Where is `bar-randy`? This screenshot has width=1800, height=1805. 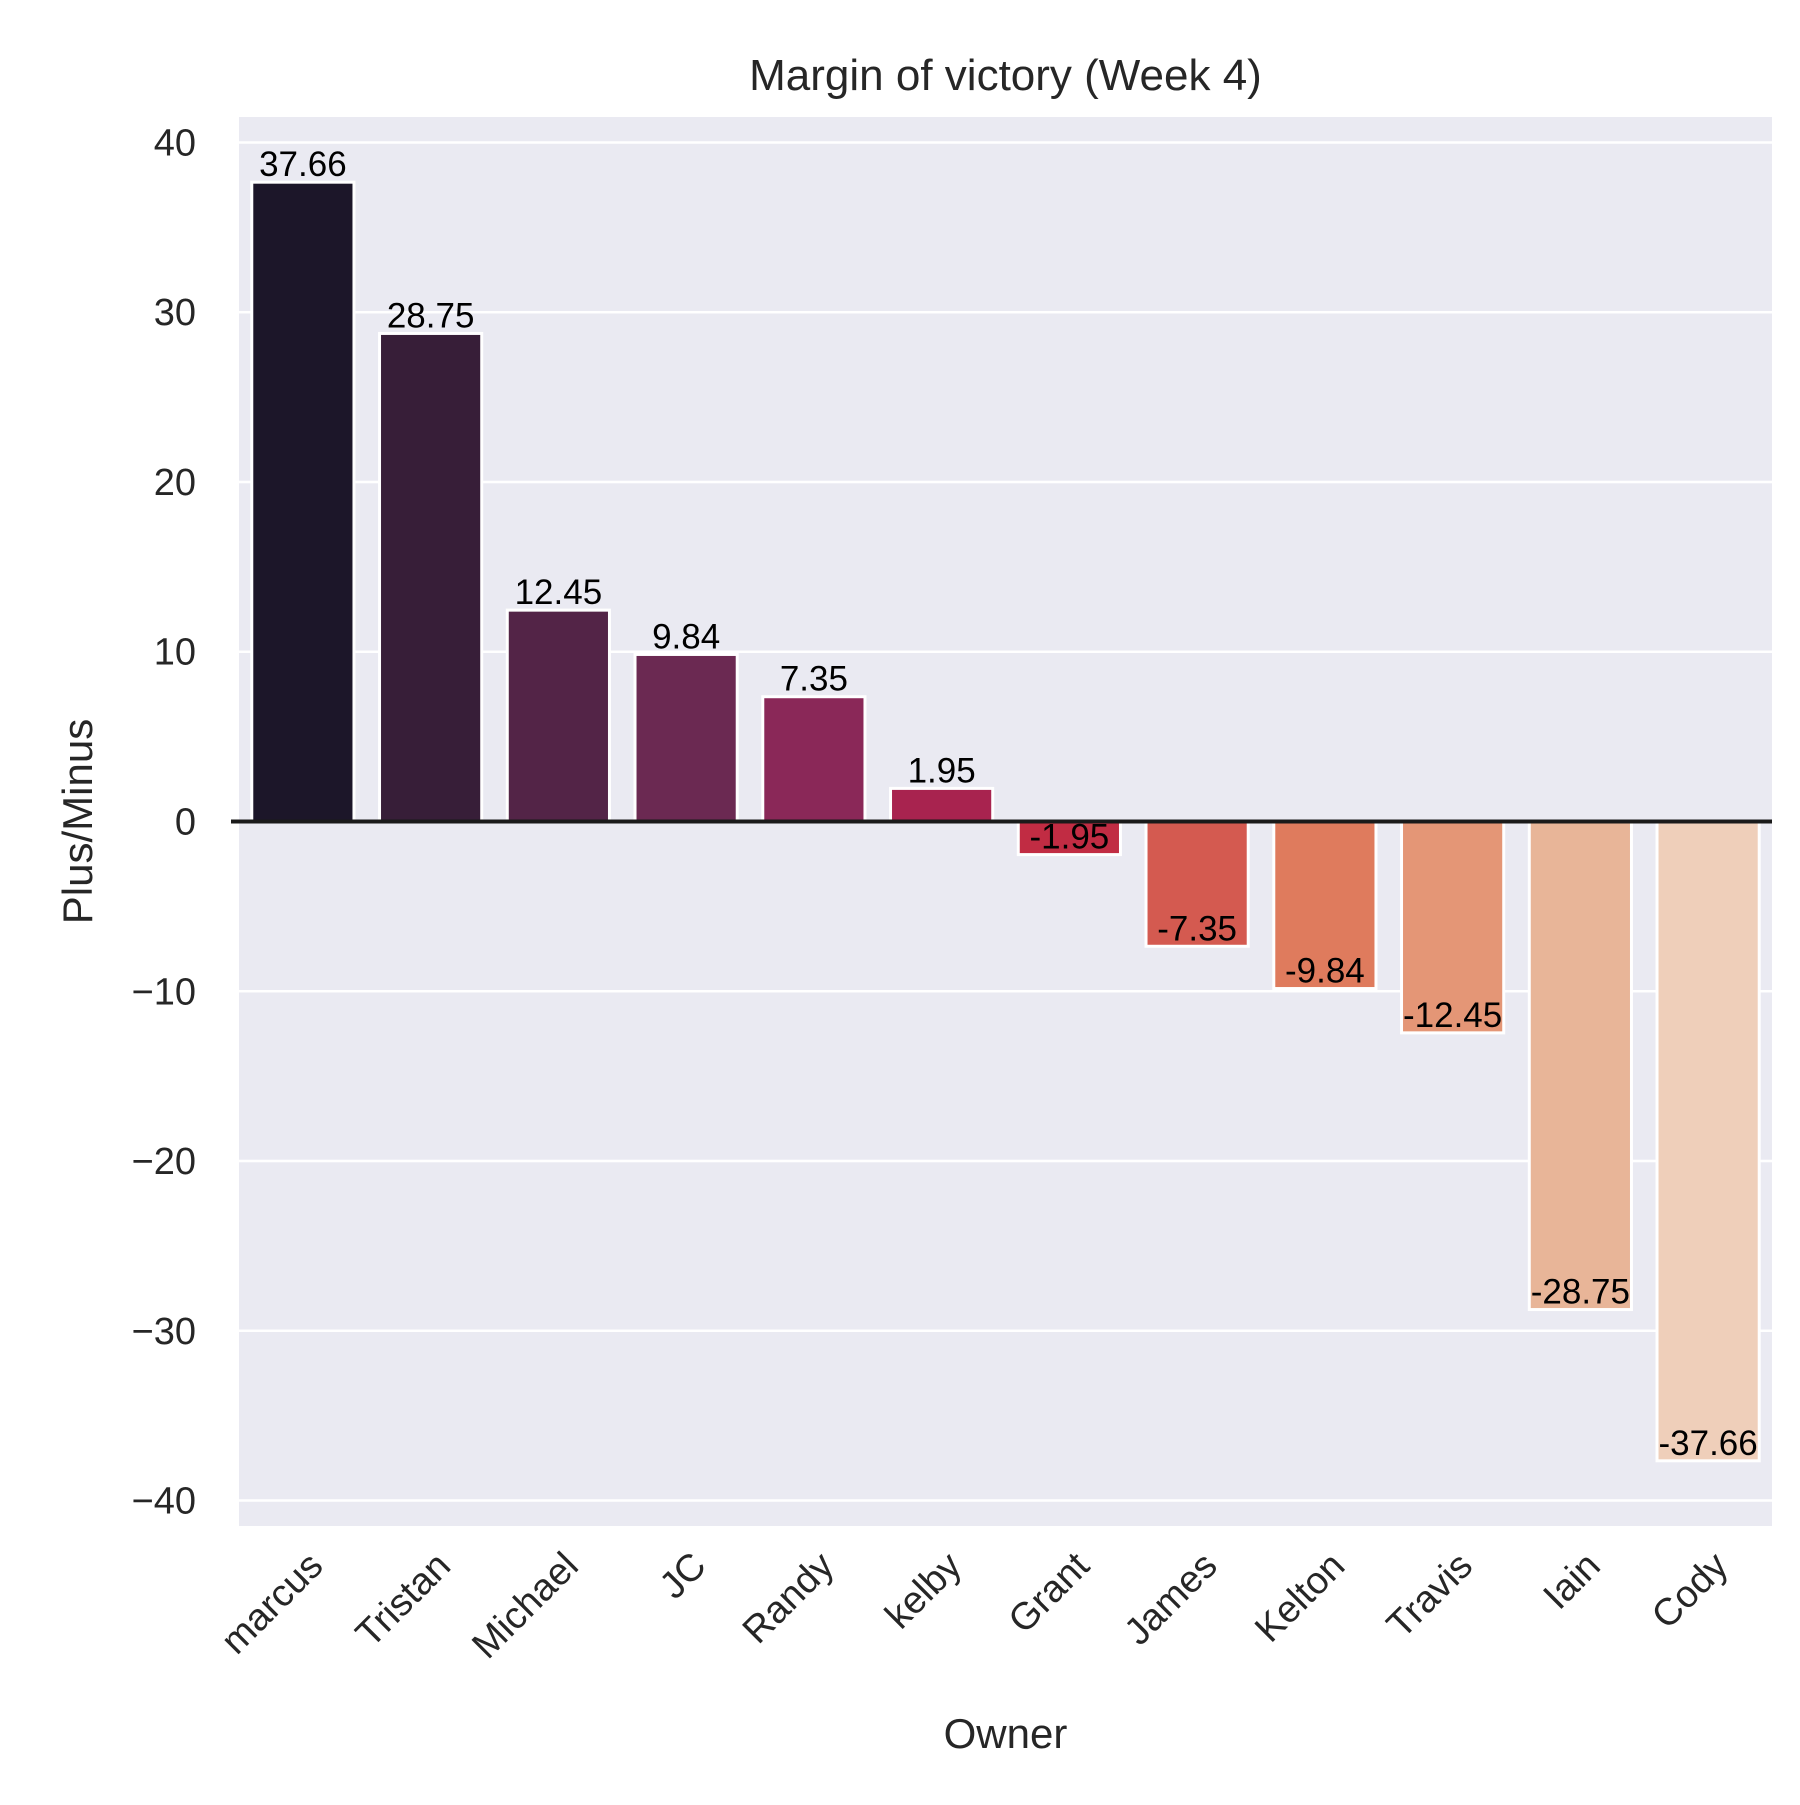 bar-randy is located at coordinates (814, 759).